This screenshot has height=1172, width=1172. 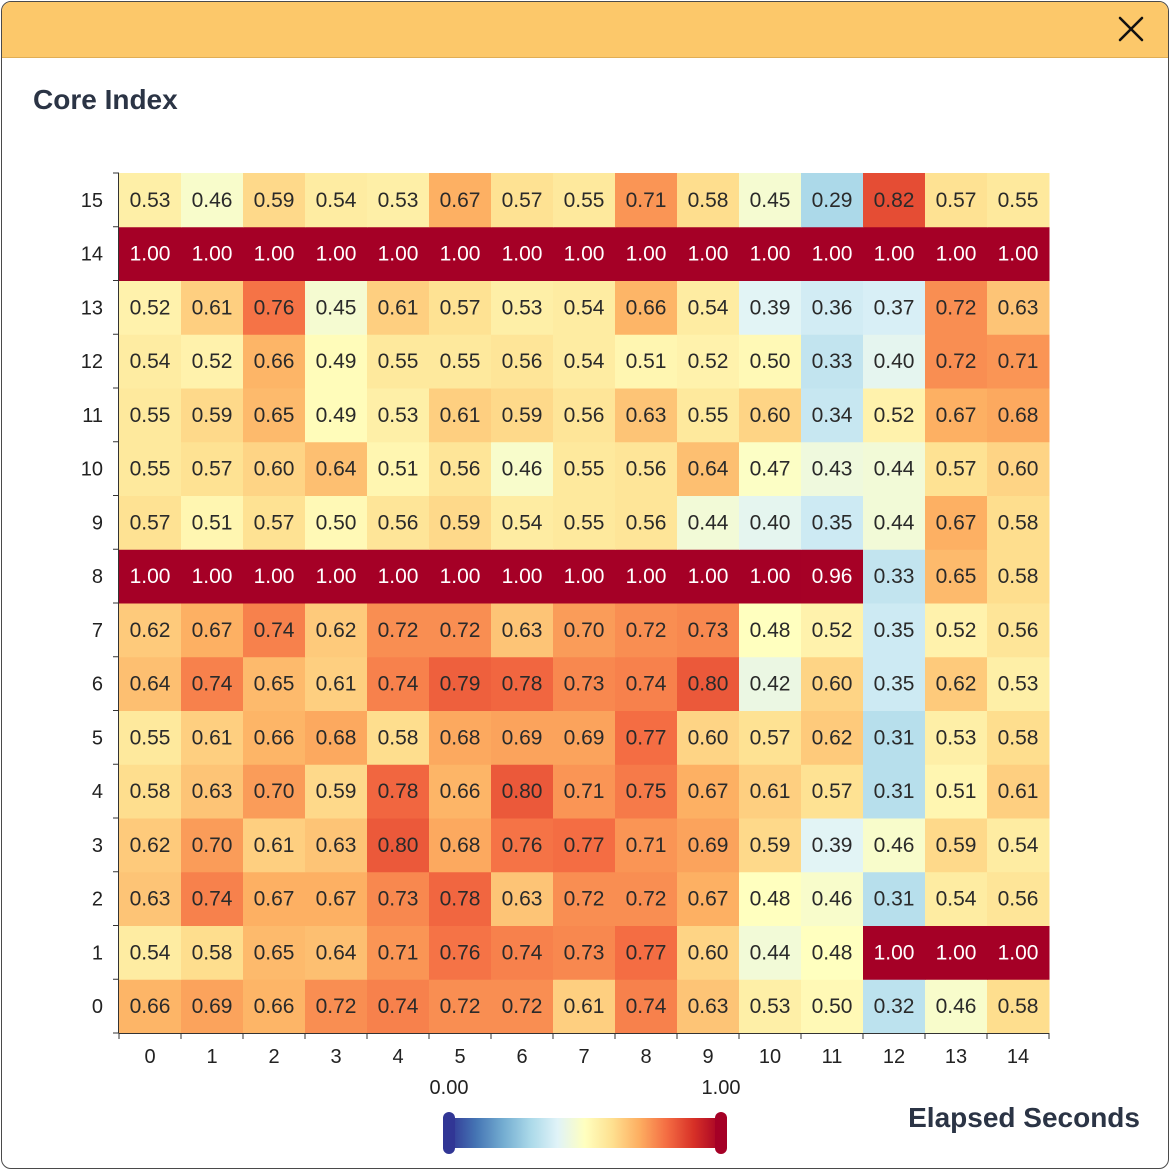 I want to click on colorbar-gradient, so click(x=585, y=1133).